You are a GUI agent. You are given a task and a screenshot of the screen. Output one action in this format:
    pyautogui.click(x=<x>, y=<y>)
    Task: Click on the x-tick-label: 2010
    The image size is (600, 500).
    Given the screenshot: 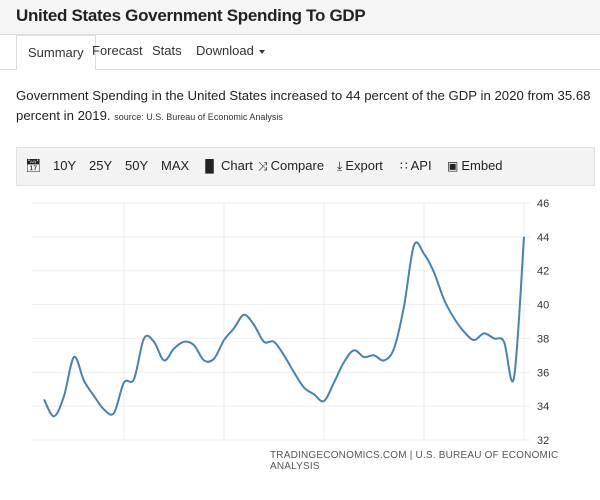 What is the action you would take?
    pyautogui.click(x=424, y=449)
    